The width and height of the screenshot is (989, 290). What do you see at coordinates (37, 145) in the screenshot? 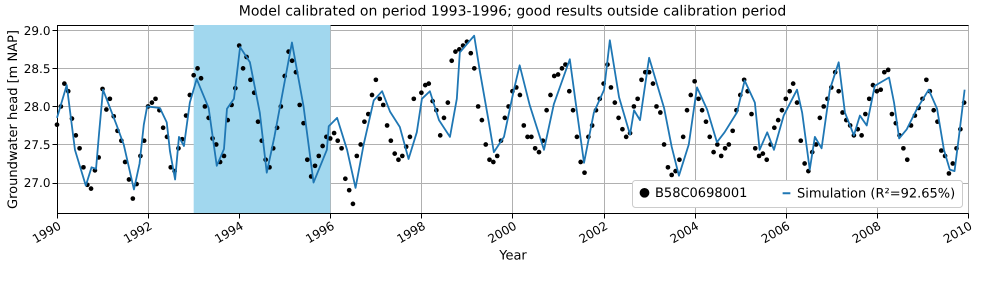
I see `y-tick-label: 27.5` at bounding box center [37, 145].